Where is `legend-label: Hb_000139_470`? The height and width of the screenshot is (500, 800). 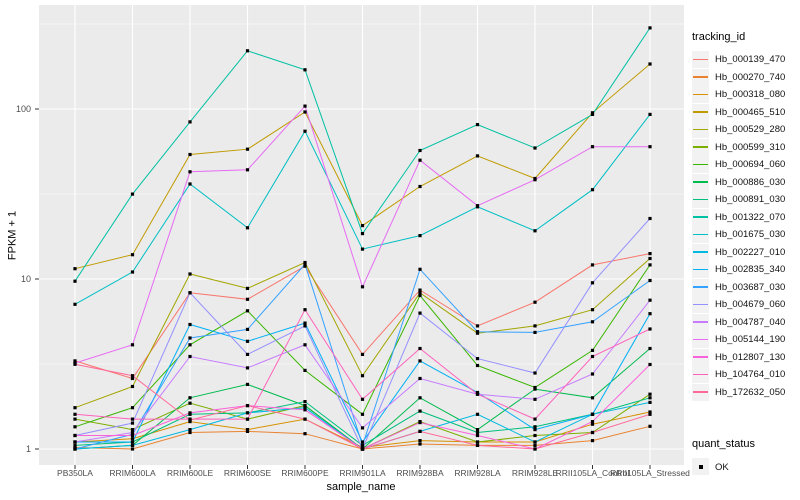 legend-label: Hb_000139_470 is located at coordinates (750, 59).